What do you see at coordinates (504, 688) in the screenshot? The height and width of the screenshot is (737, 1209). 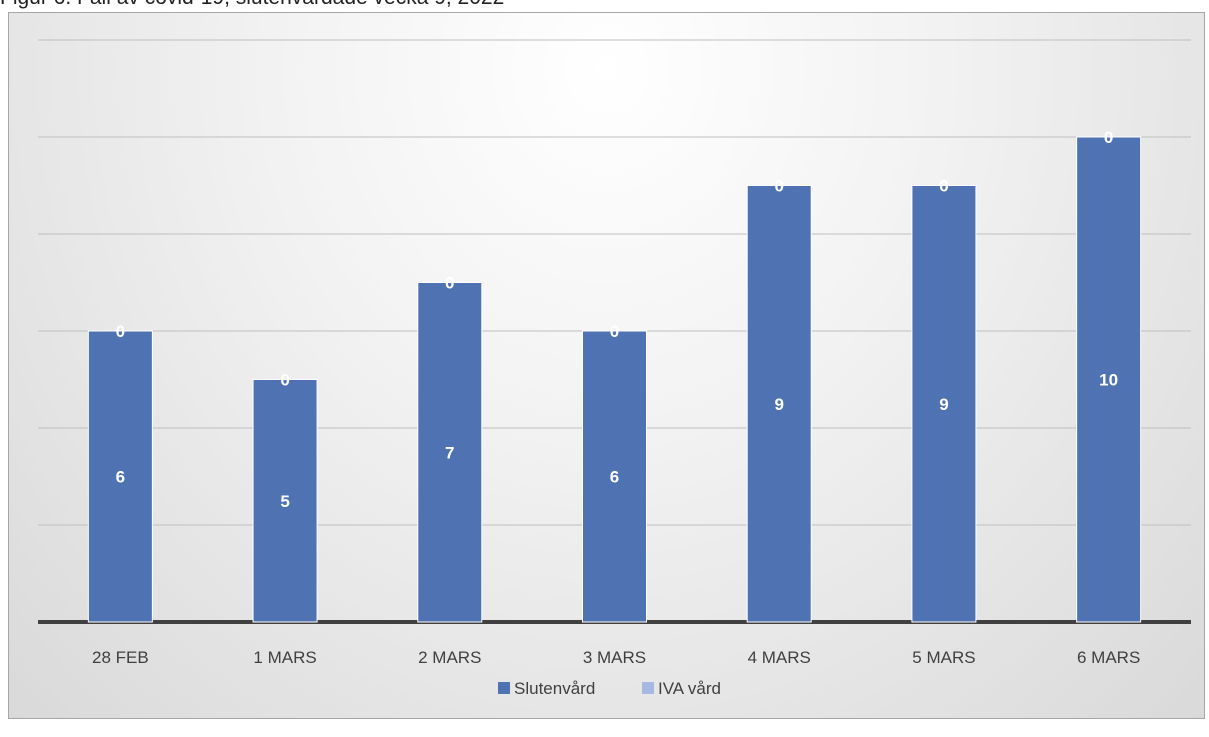 I see `legend-swatch-slutenvard` at bounding box center [504, 688].